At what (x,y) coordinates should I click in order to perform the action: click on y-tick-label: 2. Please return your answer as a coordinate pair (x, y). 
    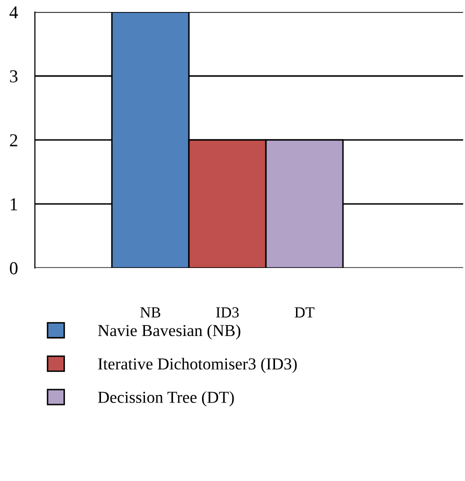
    Looking at the image, I should click on (14, 140).